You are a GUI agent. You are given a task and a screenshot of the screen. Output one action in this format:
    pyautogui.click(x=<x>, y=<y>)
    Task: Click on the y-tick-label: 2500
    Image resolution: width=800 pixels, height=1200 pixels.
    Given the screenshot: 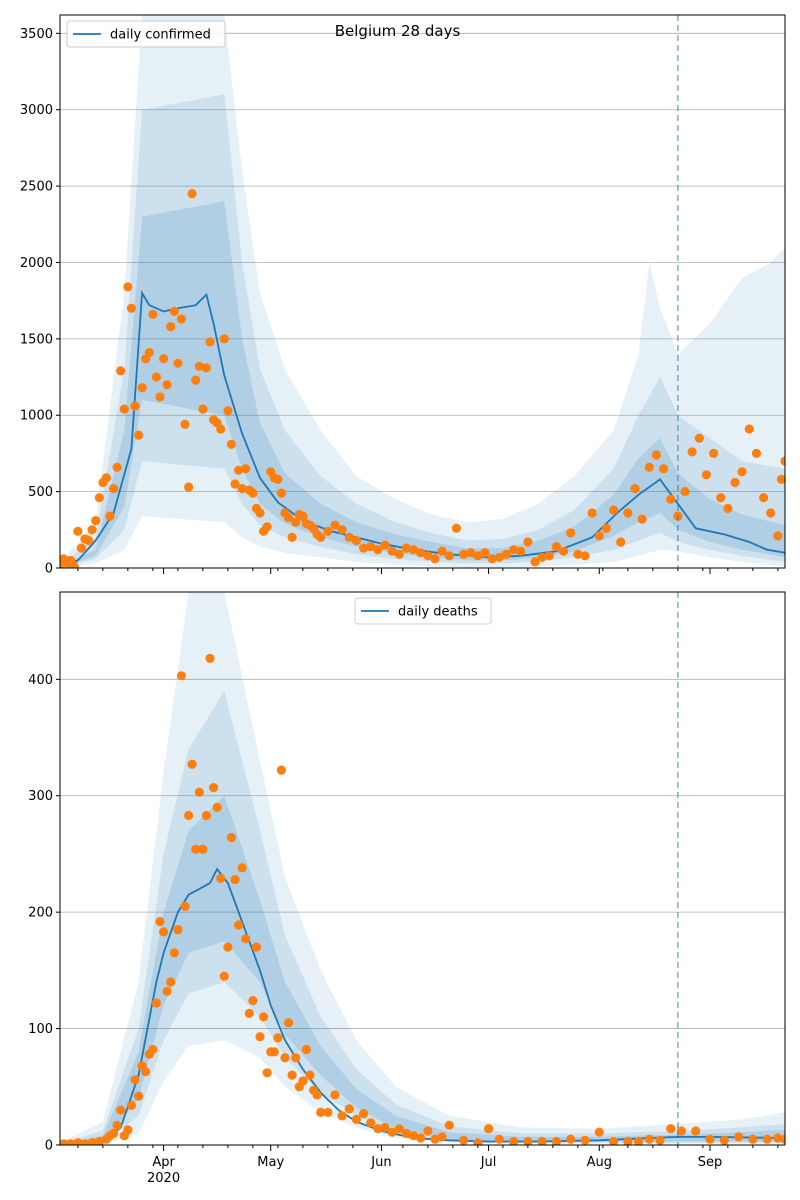 What is the action you would take?
    pyautogui.click(x=36, y=187)
    